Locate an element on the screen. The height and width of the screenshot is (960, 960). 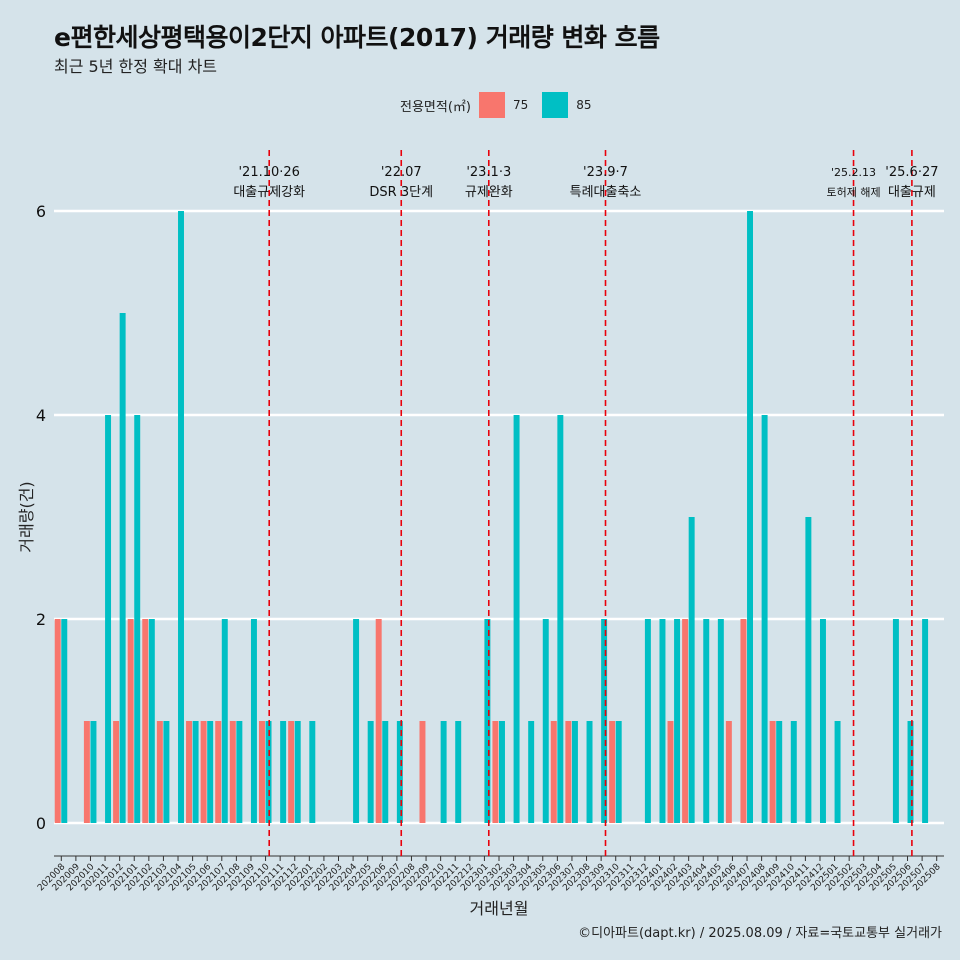
event-date: '21.10·26 is located at coordinates (268, 172).